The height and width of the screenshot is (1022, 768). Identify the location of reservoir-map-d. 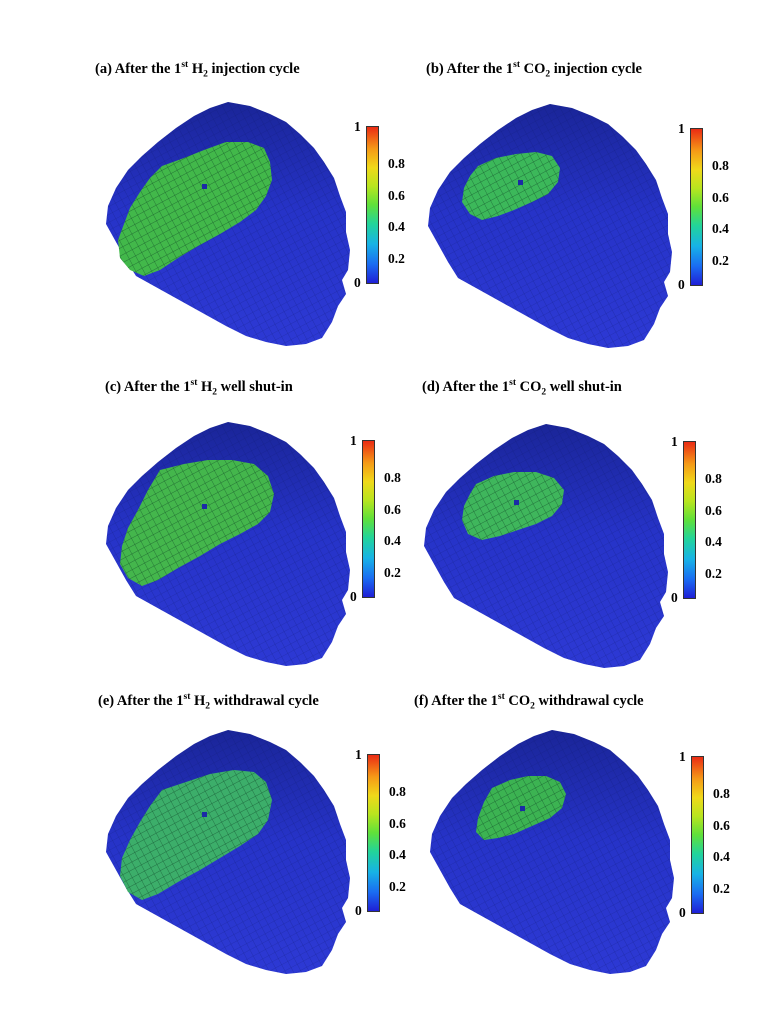
(546, 546).